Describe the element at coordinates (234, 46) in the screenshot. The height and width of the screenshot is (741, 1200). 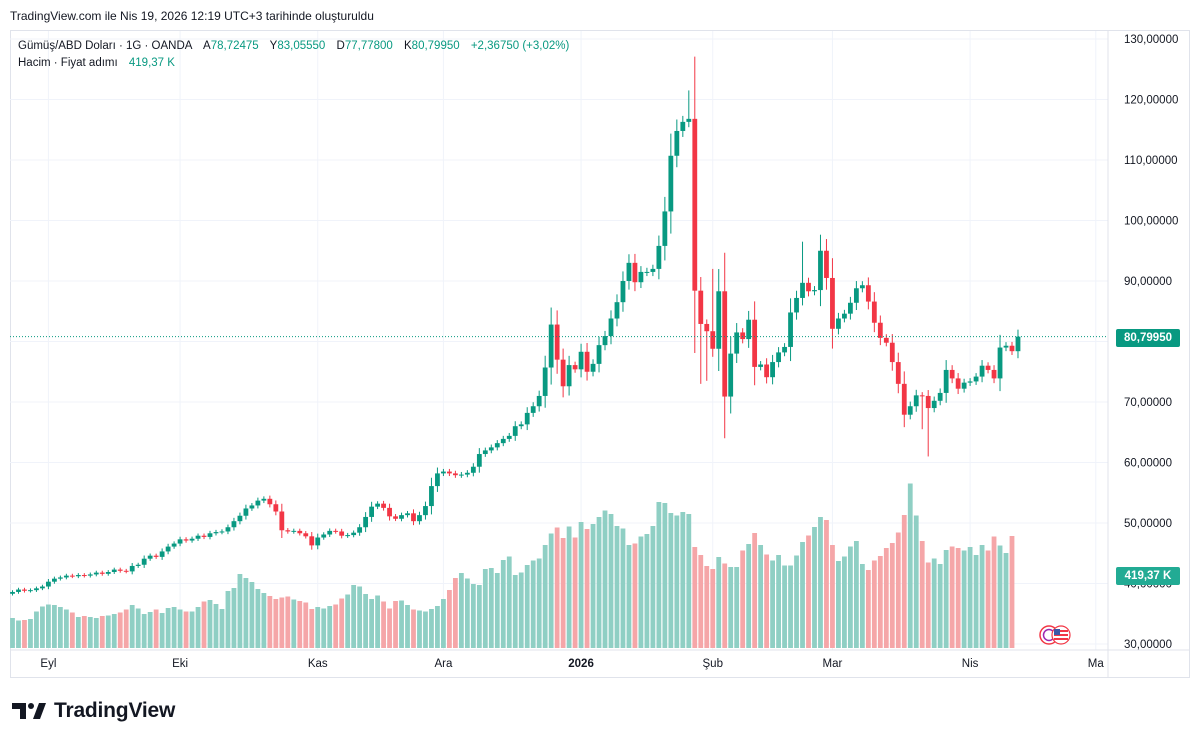
I see `open-value: 78,72475` at that location.